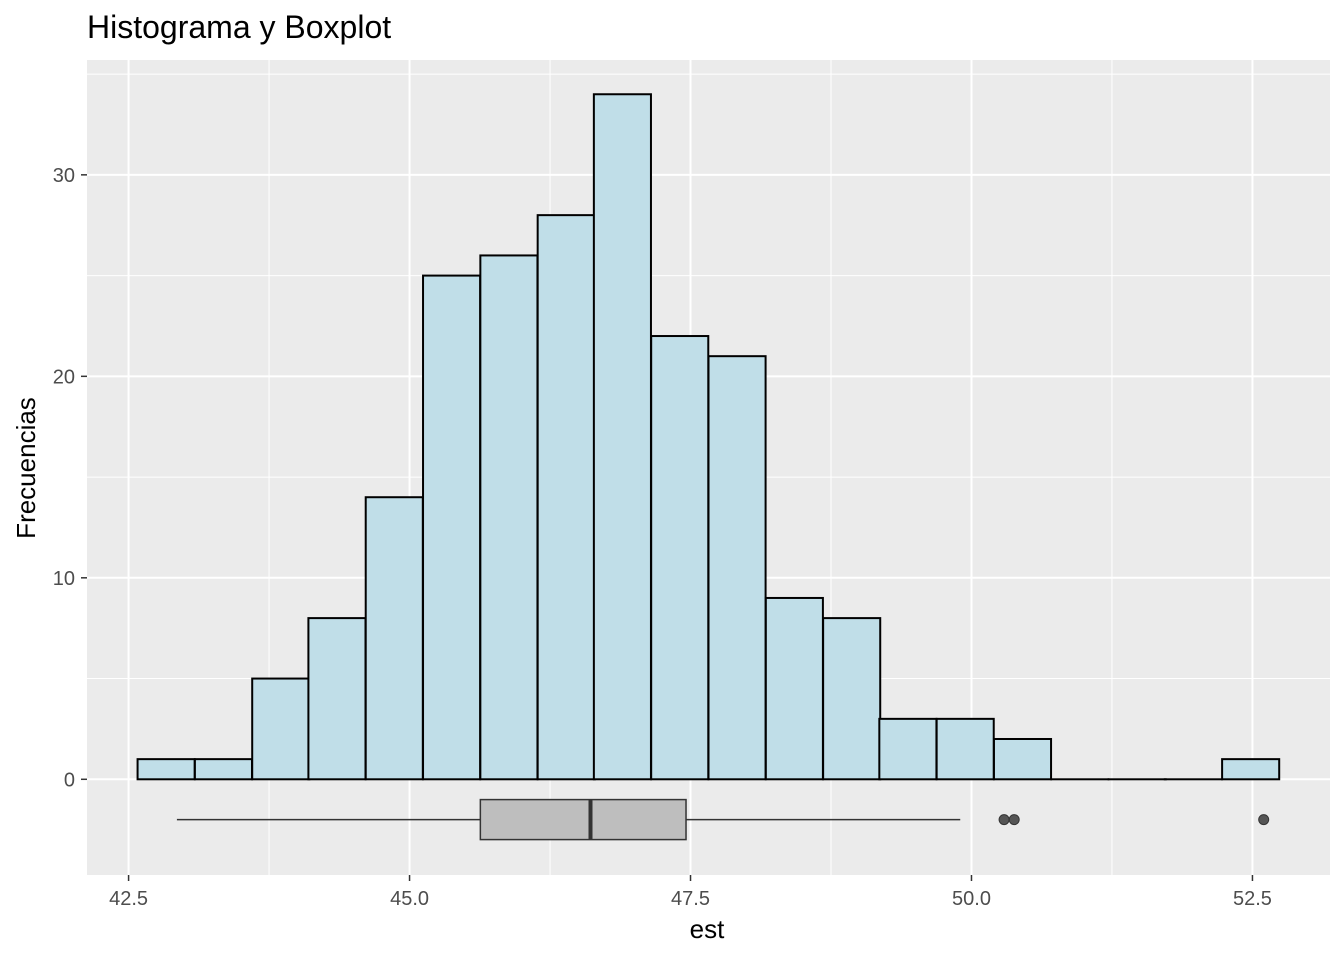 Image resolution: width=1344 pixels, height=960 pixels. I want to click on boxplot-box, so click(583, 819).